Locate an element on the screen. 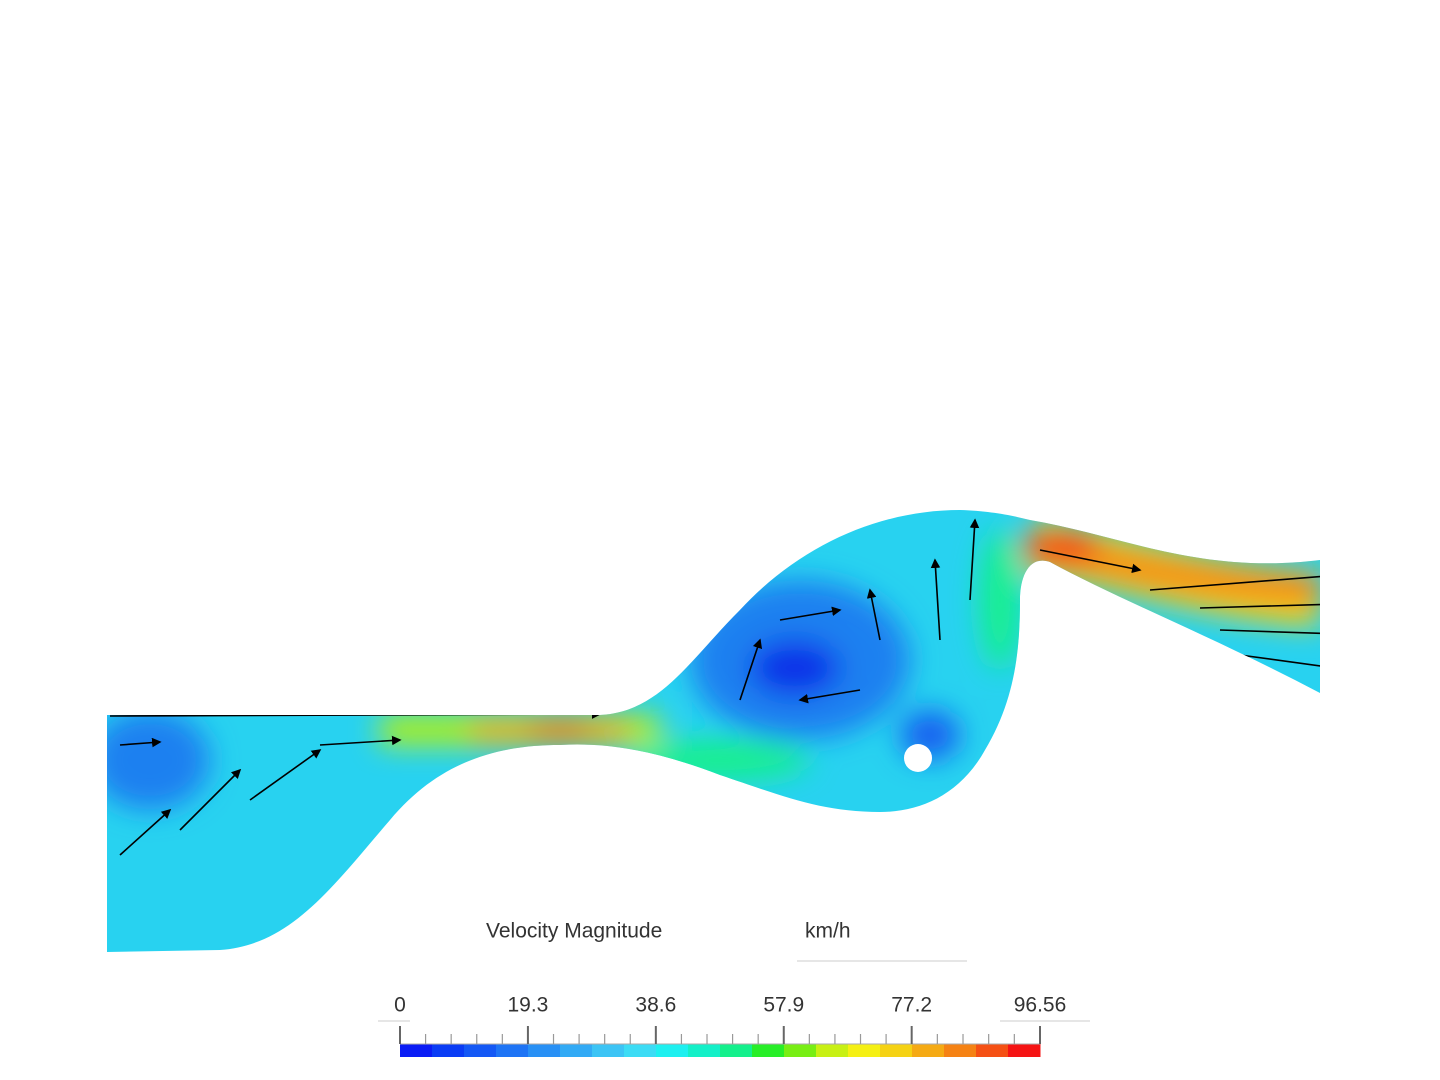  tick-label: 96.56 is located at coordinates (1040, 1005).